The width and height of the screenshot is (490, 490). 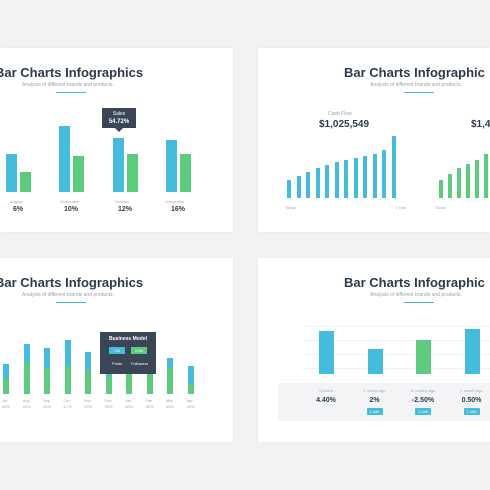 I want to click on tooltip-value-green: 2.5k, so click(x=139, y=350).